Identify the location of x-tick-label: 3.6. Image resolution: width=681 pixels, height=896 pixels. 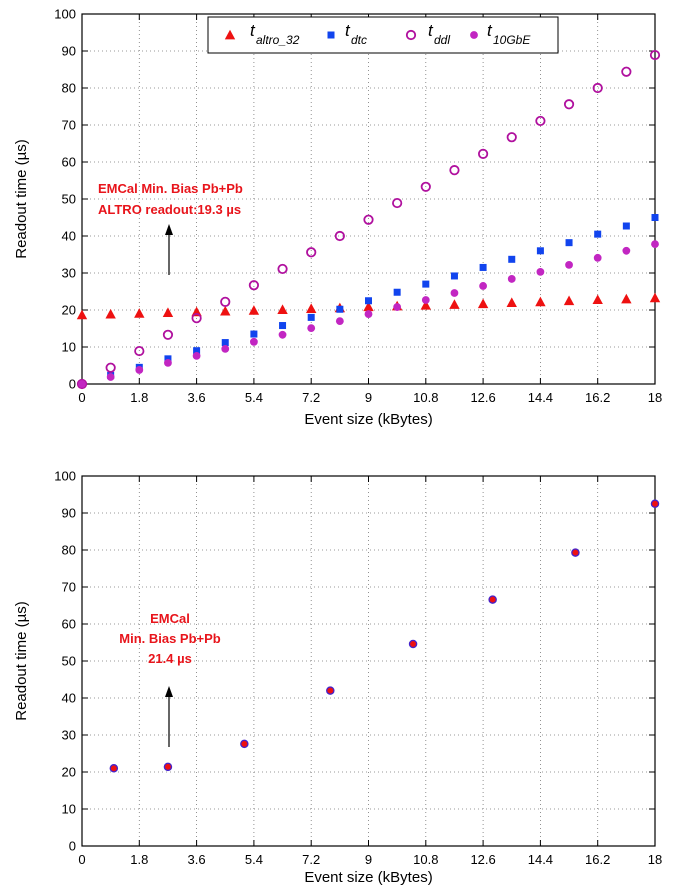
(197, 859).